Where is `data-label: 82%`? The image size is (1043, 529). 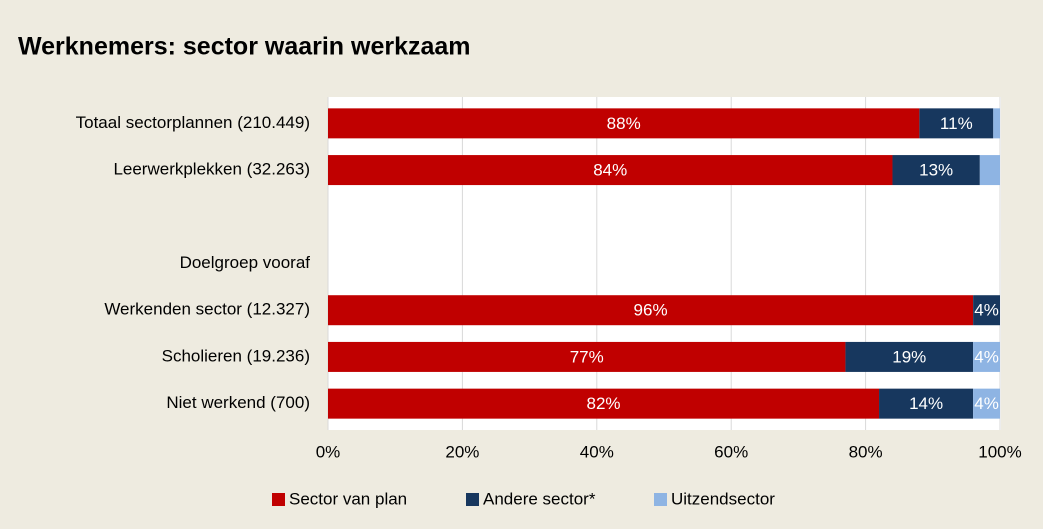
data-label: 82% is located at coordinates (604, 403).